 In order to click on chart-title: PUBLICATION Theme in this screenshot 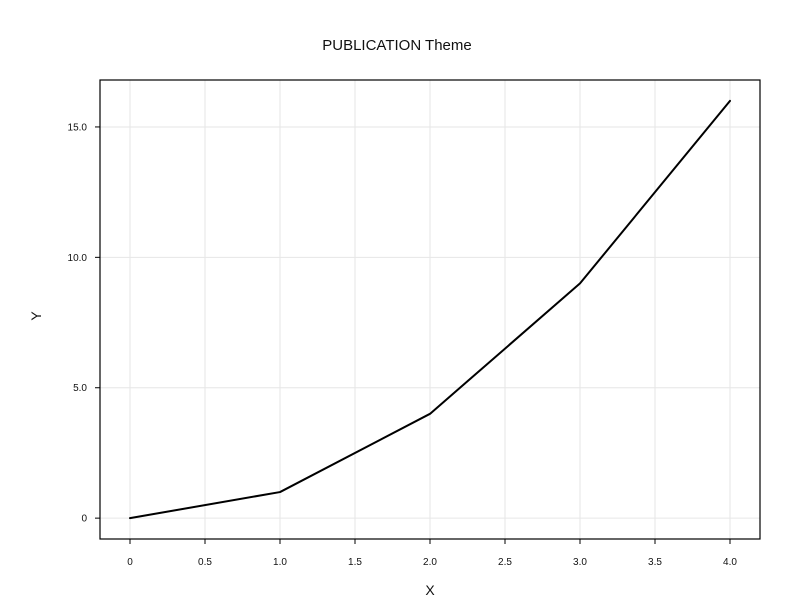, I will do `click(397, 45)`.